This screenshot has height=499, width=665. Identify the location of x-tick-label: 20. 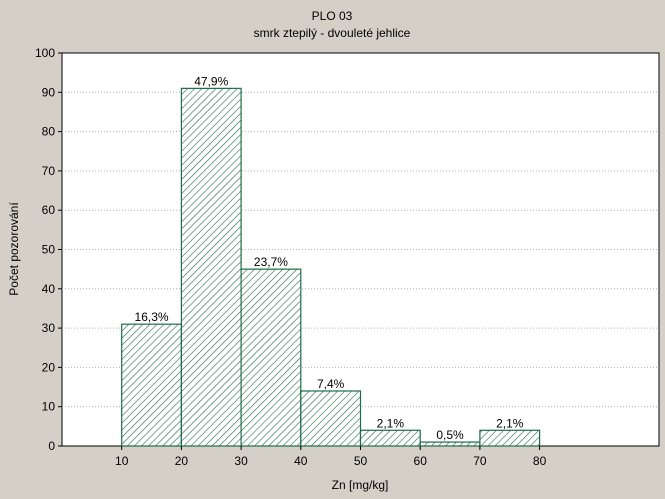
(182, 461).